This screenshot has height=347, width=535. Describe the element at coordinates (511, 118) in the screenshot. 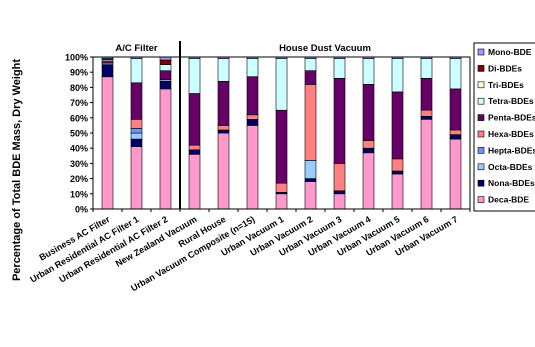

I see `legend-label: Penta-BDEs` at that location.